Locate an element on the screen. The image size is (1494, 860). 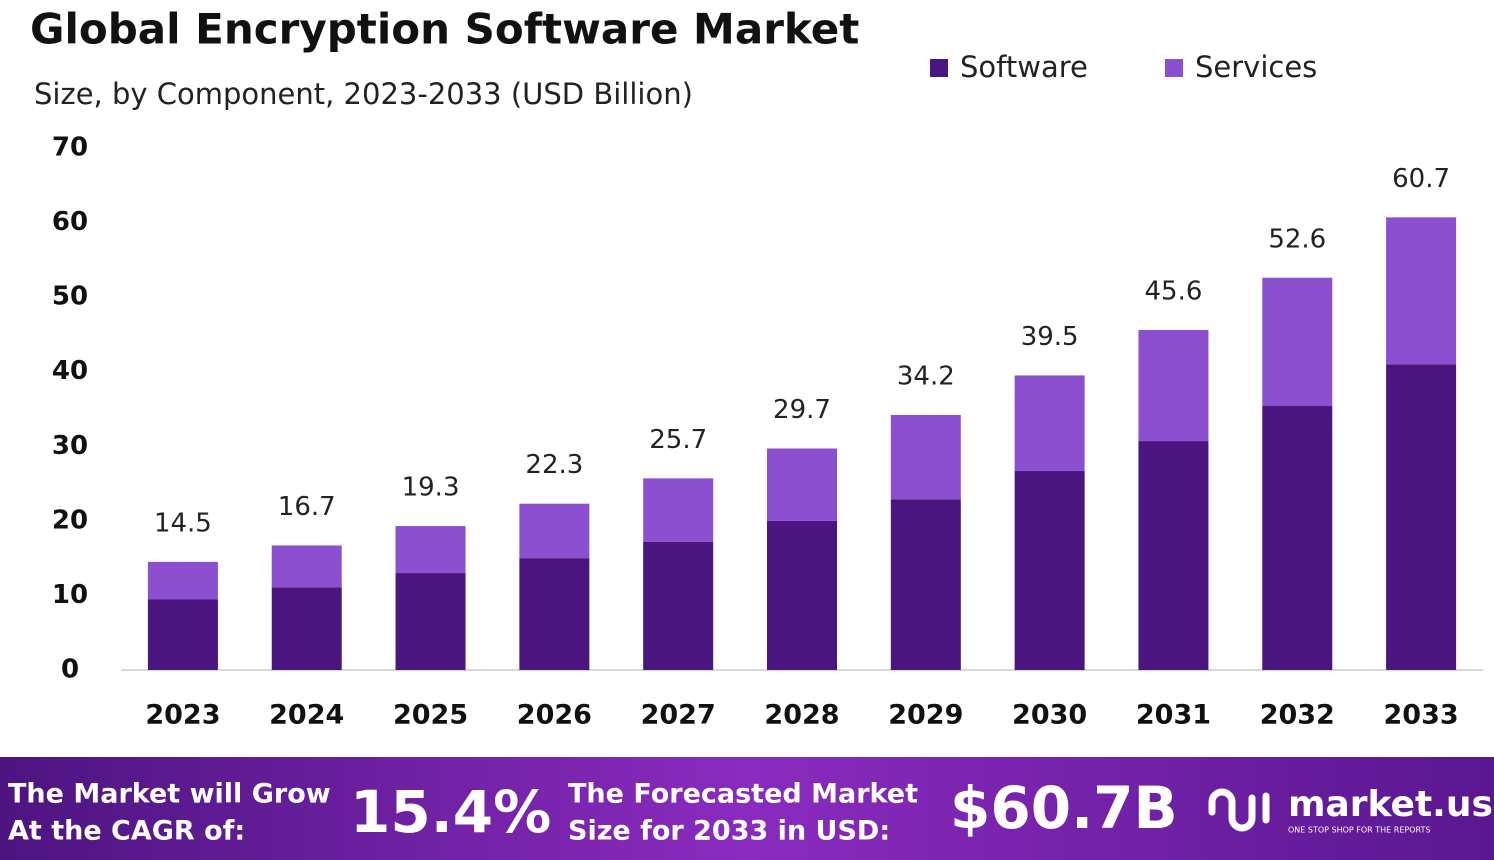
legend-label: Services is located at coordinates (1256, 67).